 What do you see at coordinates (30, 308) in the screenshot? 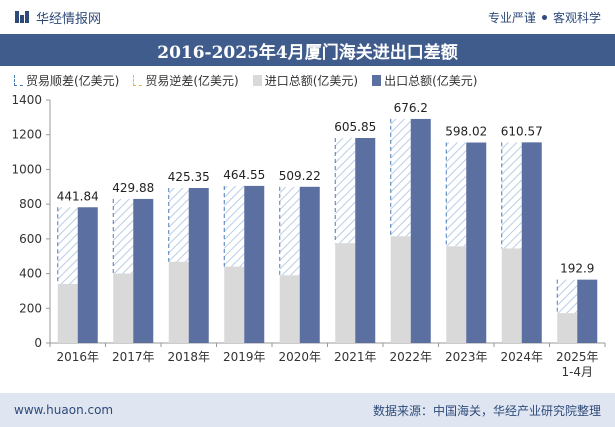
I see `y-tick-label: 200` at bounding box center [30, 308].